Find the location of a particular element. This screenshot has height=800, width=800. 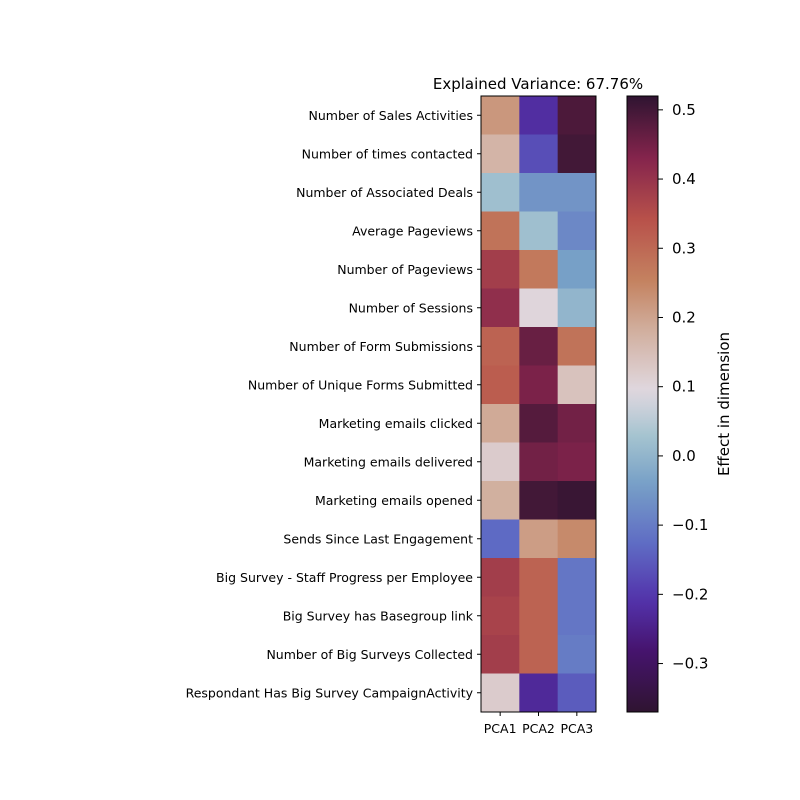

row-label: Number of times contacted is located at coordinates (387, 153).